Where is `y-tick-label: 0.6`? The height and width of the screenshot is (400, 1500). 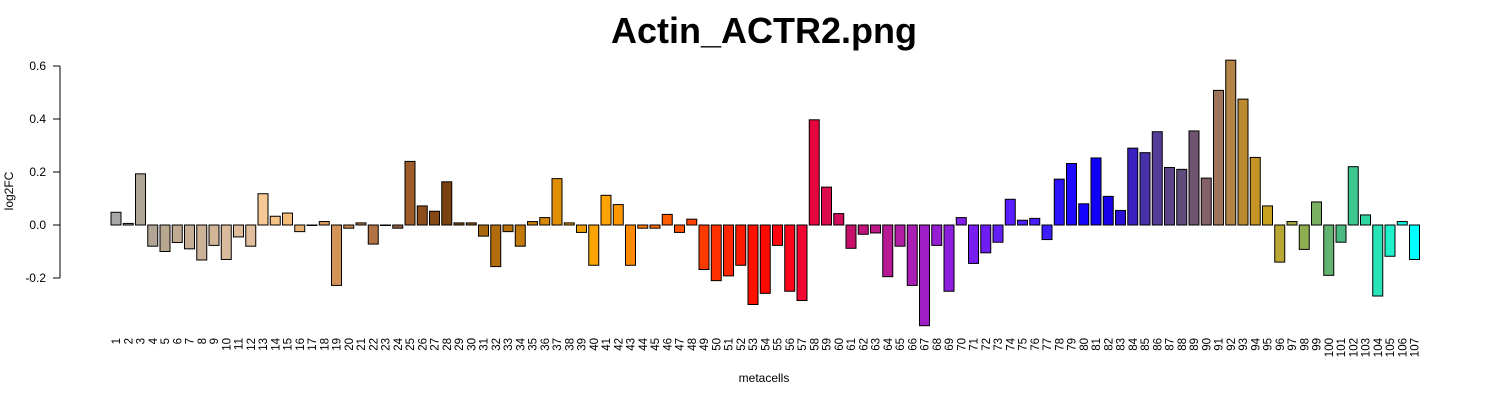 y-tick-label: 0.6 is located at coordinates (37, 66).